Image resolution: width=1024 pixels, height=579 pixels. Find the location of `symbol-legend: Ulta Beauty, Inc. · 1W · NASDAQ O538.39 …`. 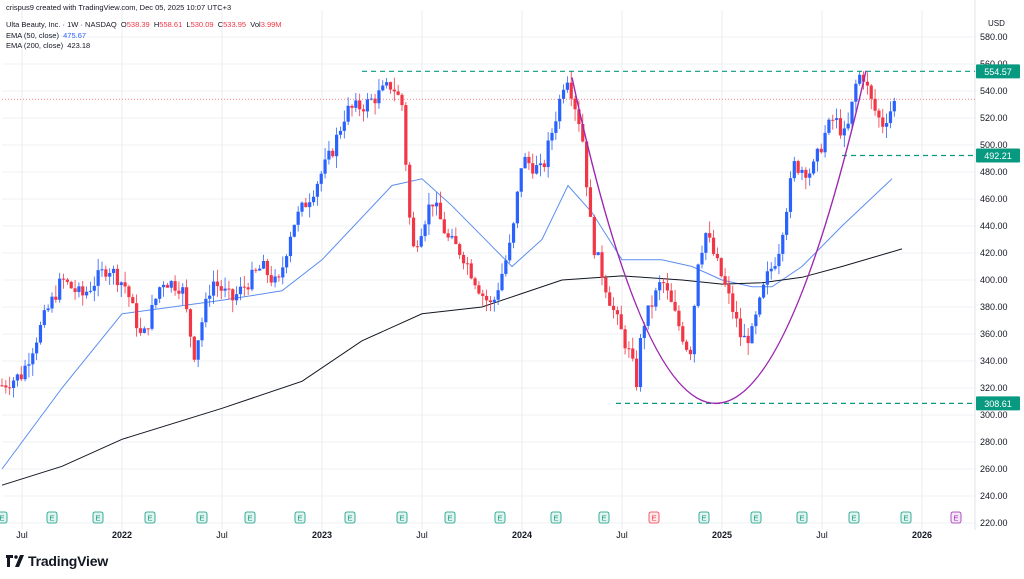

symbol-legend: Ulta Beauty, Inc. · 1W · NASDAQ O538.39 … is located at coordinates (144, 24).